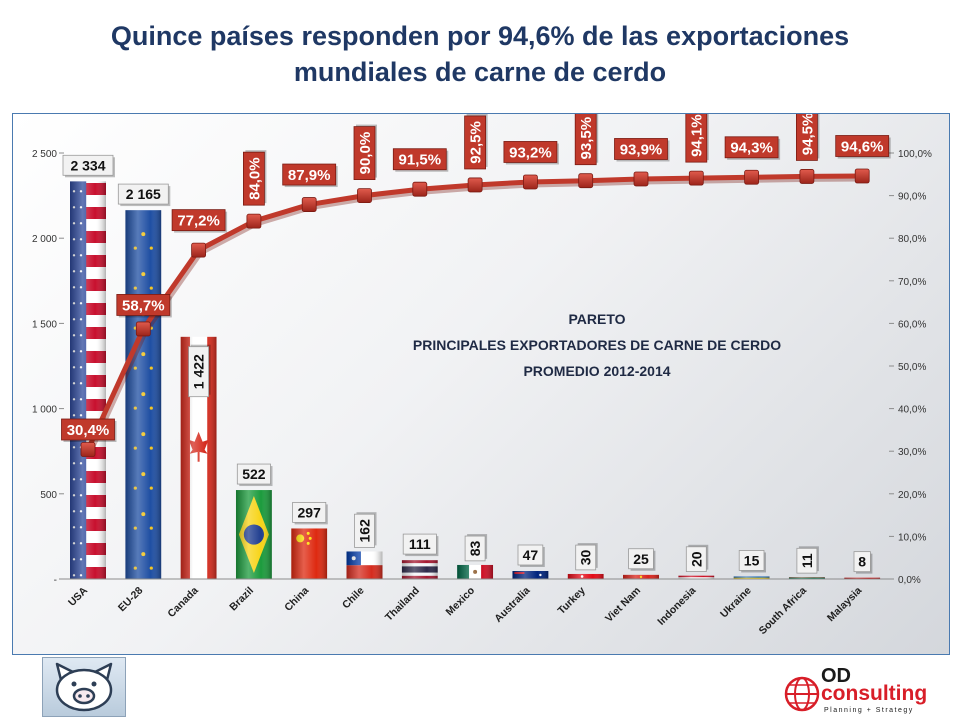 The height and width of the screenshot is (723, 960). What do you see at coordinates (869, 710) in the screenshot?
I see `brand-tagline: Planning + Strategy` at bounding box center [869, 710].